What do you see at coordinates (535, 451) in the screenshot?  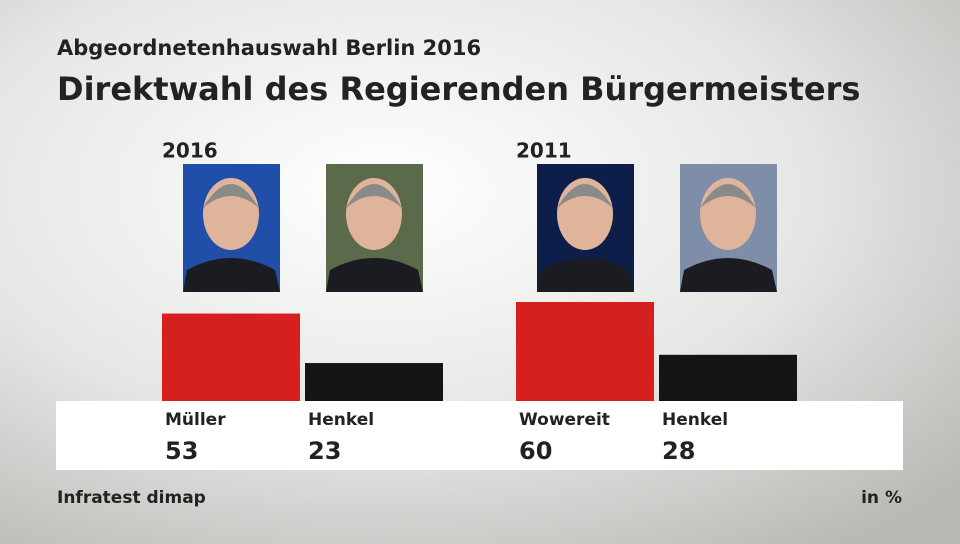 I see `value-label: 60` at bounding box center [535, 451].